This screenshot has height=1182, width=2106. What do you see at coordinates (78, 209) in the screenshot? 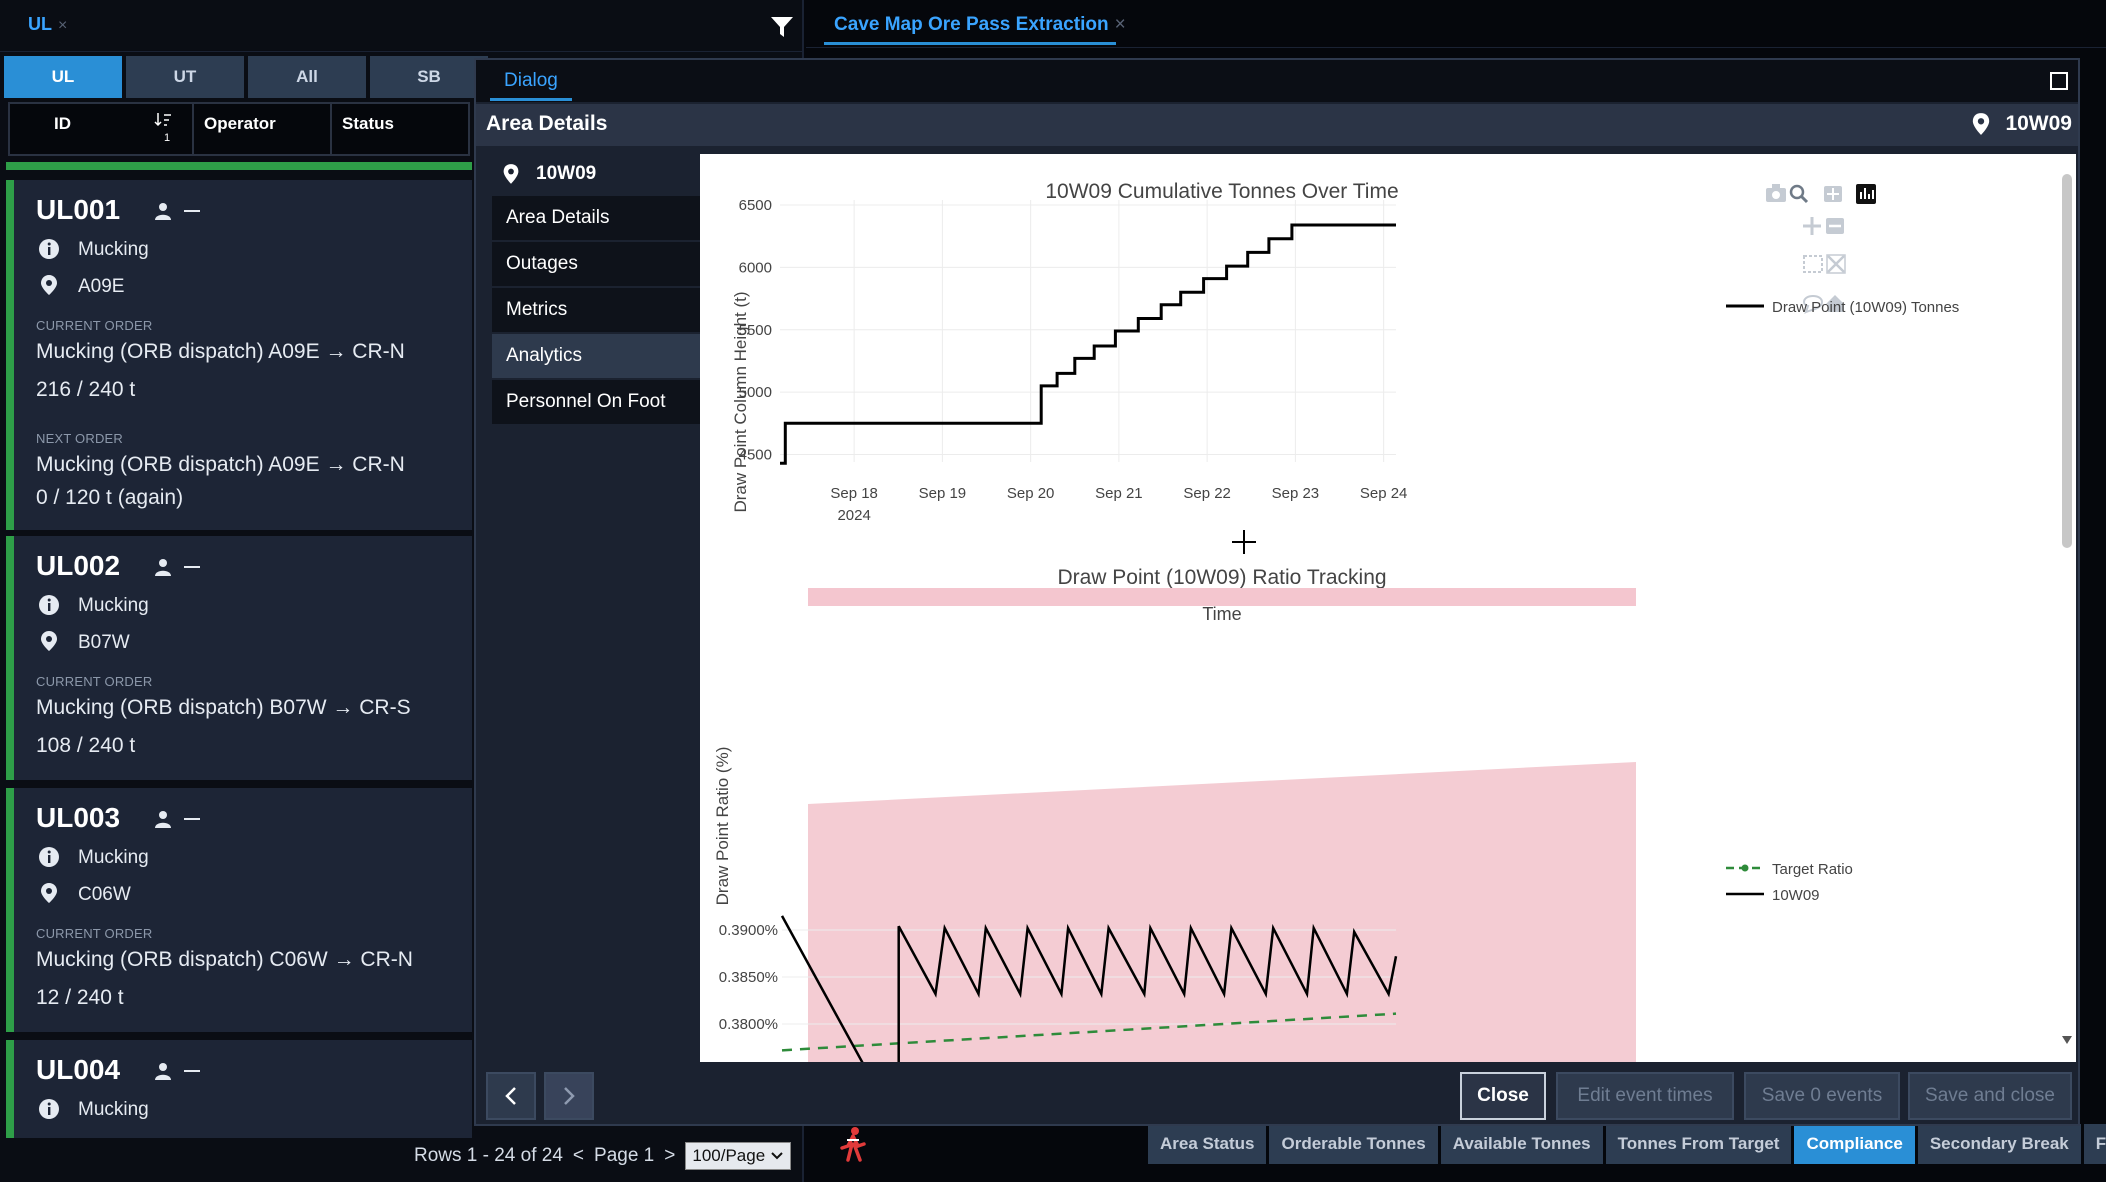
I see `unit-id: UL001` at bounding box center [78, 209].